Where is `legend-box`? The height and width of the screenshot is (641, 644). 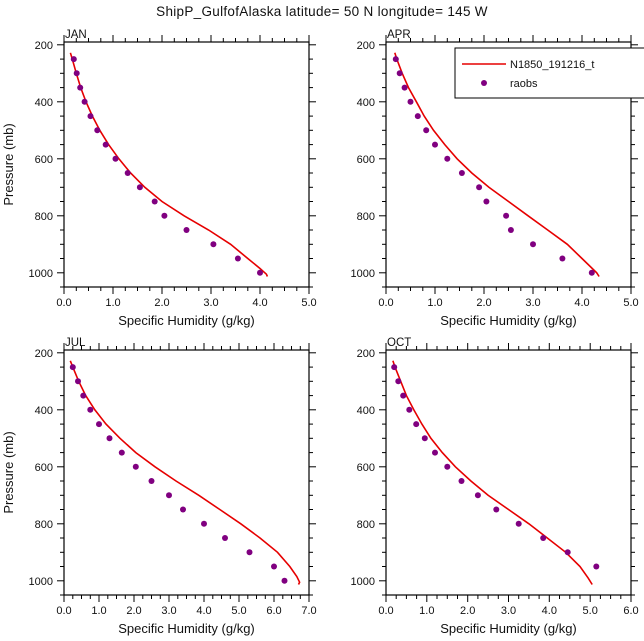 legend-box is located at coordinates (549, 73).